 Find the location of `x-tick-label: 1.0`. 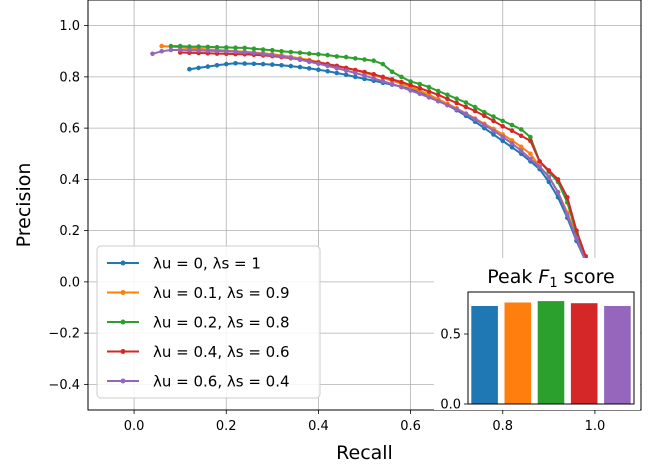

x-tick-label: 1.0 is located at coordinates (595, 426).